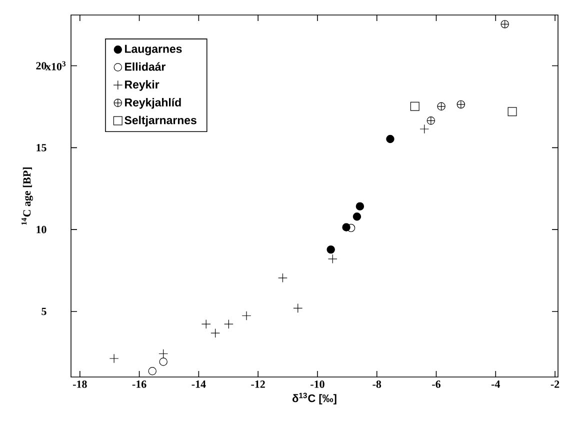 This screenshot has width=572, height=430. Describe the element at coordinates (153, 50) in the screenshot. I see `legend-label: Laugarnes` at that location.